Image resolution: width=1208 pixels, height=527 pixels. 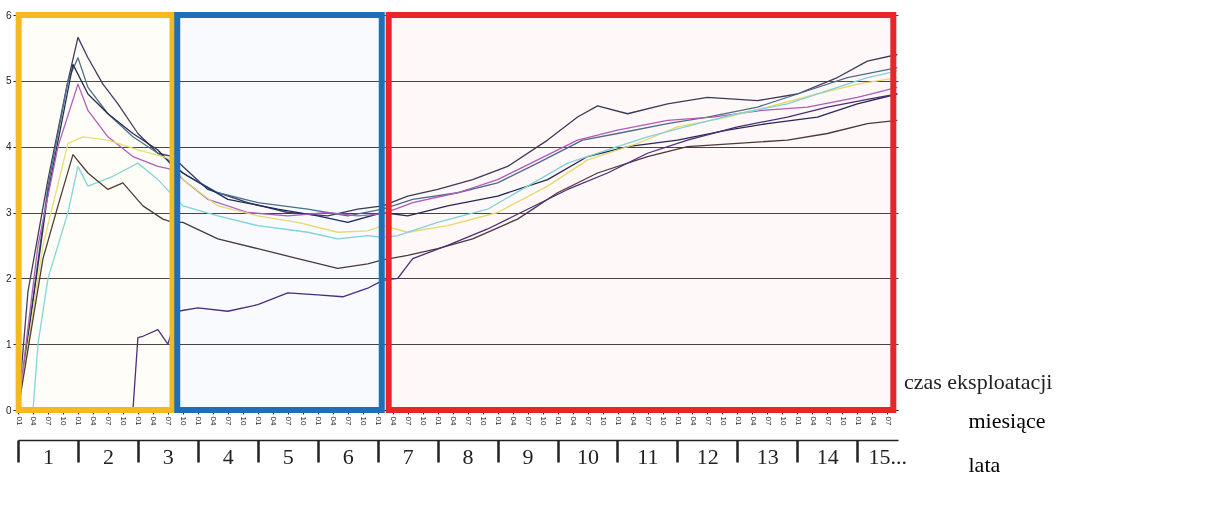 What do you see at coordinates (168, 456) in the screenshot?
I see `x2-tick-label: 3` at bounding box center [168, 456].